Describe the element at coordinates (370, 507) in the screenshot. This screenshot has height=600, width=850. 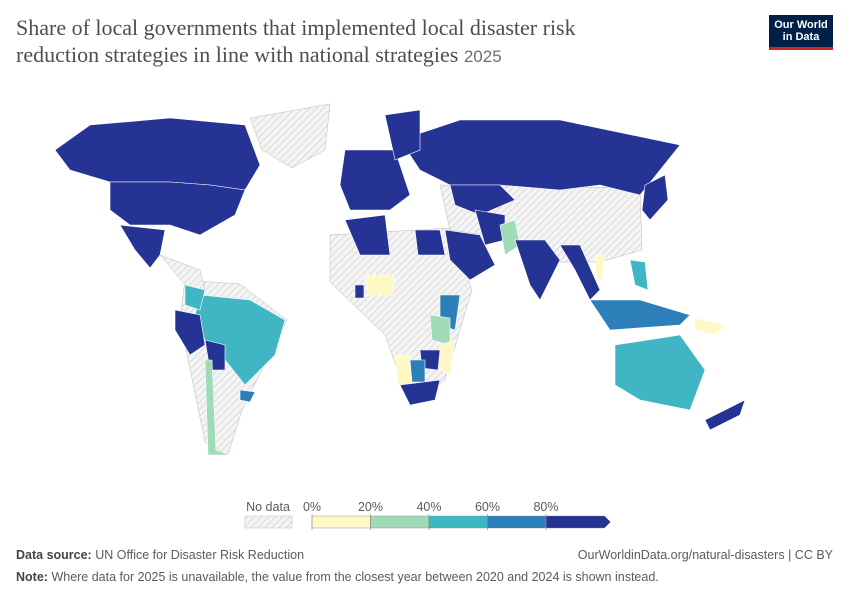
I see `legend-tick-label: 20%` at that location.